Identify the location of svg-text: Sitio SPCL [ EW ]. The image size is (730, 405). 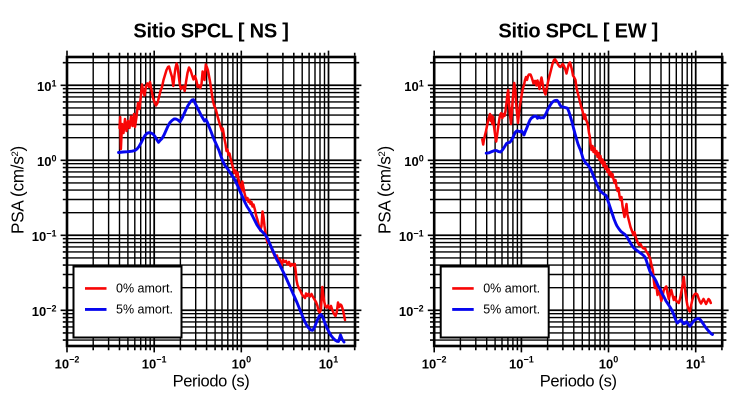
(578, 31).